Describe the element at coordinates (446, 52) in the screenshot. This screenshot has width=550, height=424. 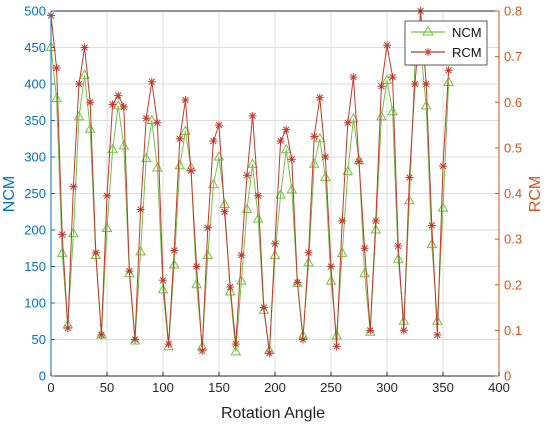
I see `legend-item-rcm: RCM` at that location.